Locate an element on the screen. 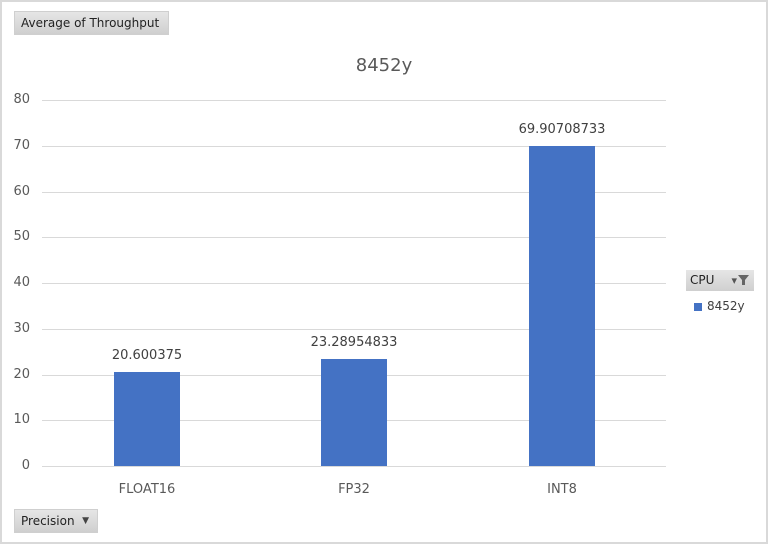 This screenshot has height=544, width=768. dropdown-arrow-icon: ▼ is located at coordinates (85, 521).